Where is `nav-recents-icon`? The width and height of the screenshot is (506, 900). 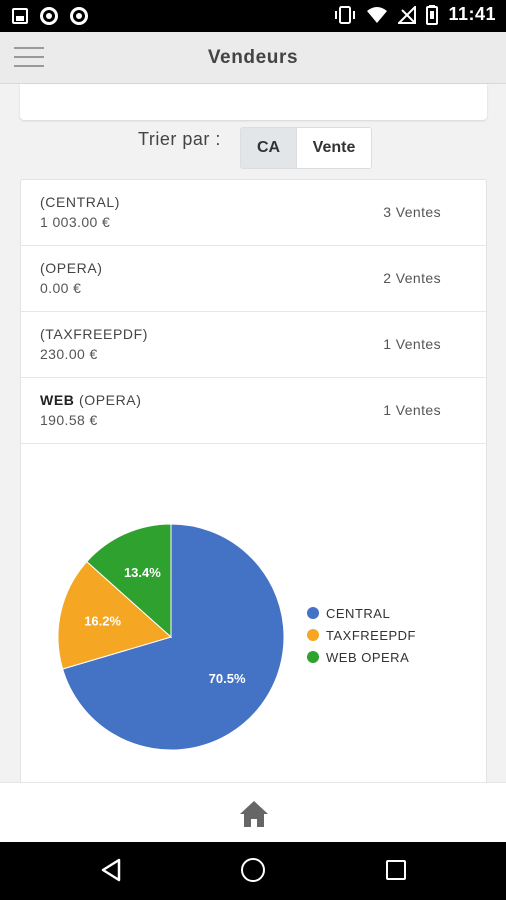
nav-recents-icon is located at coordinates (396, 870).